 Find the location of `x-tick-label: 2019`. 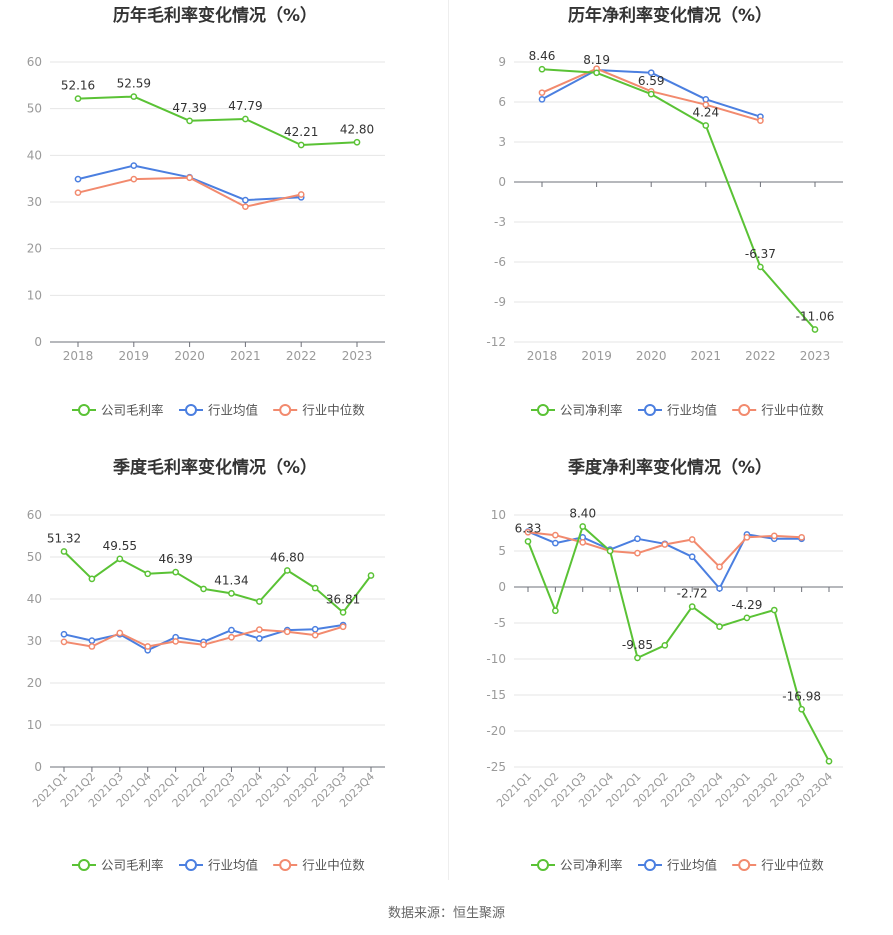

x-tick-label: 2019 is located at coordinates (596, 356).